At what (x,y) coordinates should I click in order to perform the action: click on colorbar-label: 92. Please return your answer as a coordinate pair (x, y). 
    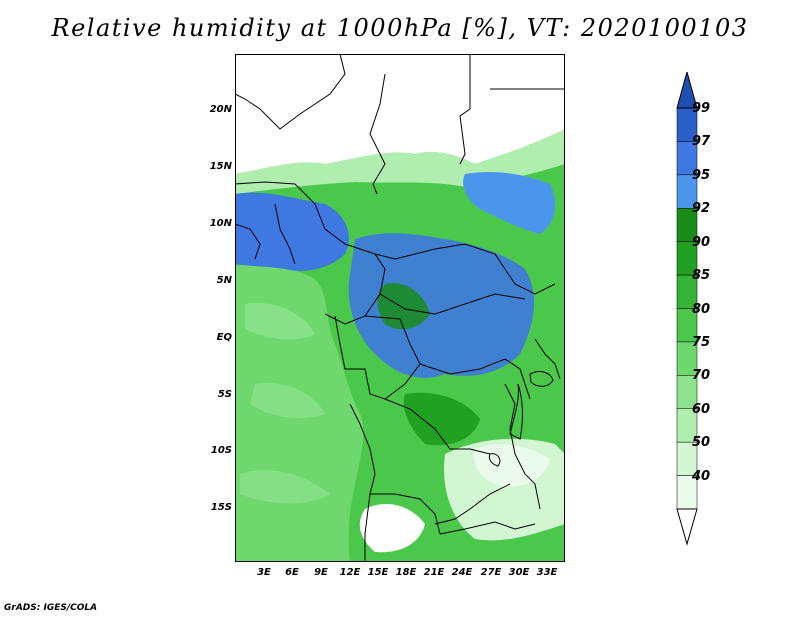
    Looking at the image, I should click on (701, 209).